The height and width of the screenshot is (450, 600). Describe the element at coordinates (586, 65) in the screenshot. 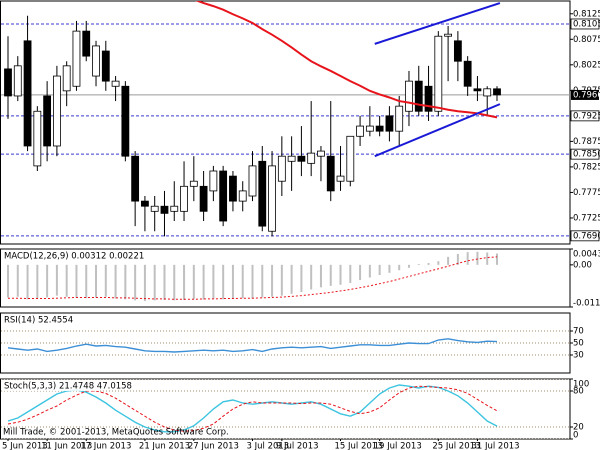

I see `y-tick-label: 0.8025` at that location.